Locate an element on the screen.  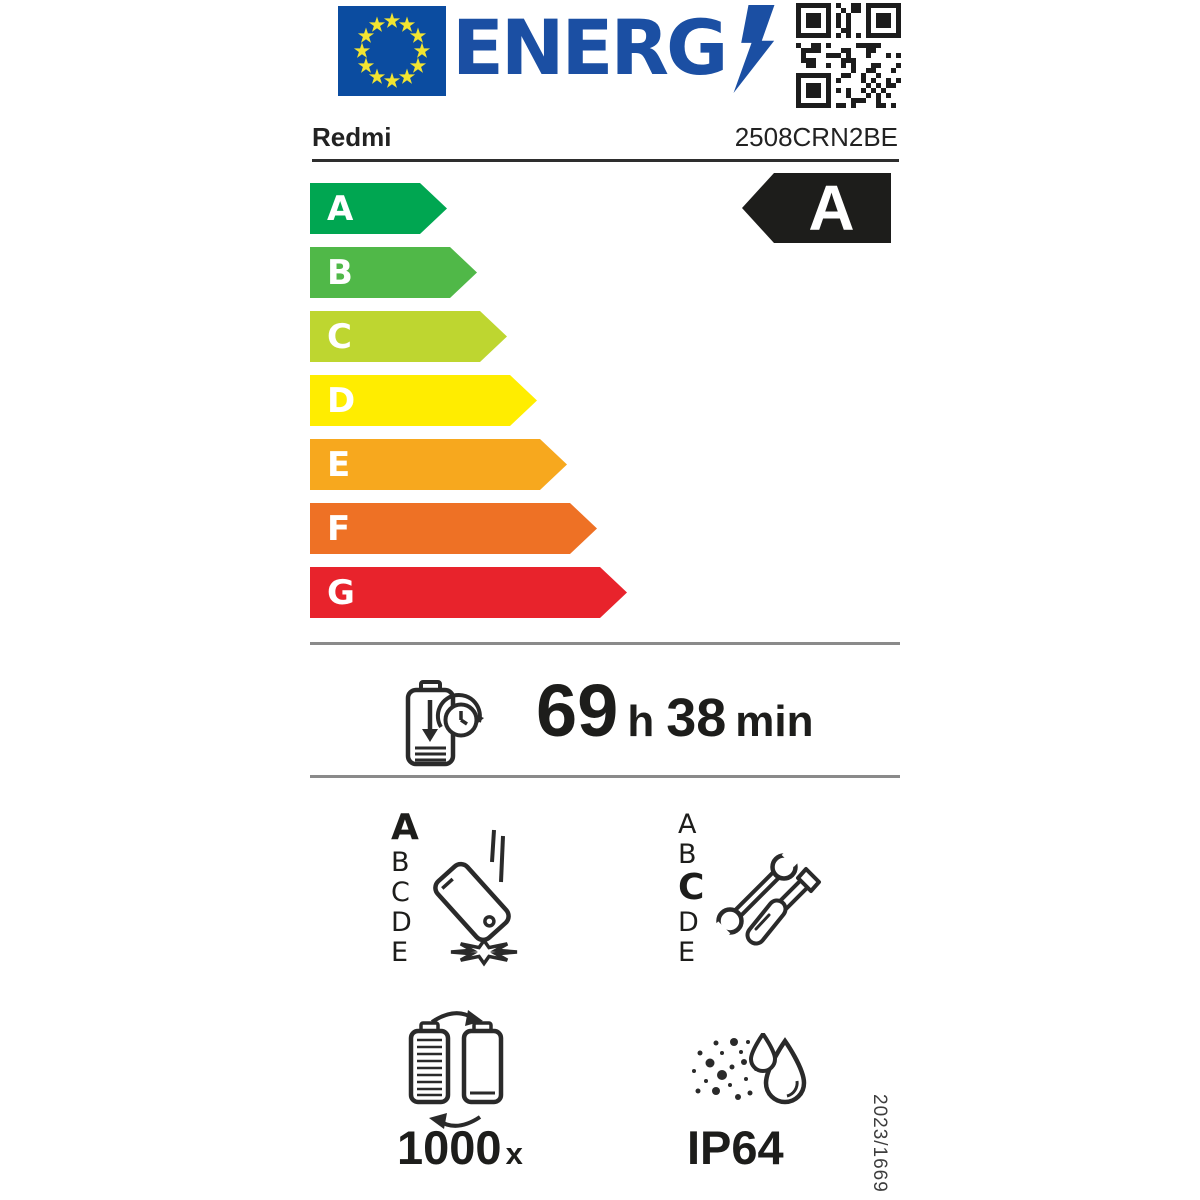
repairability-class-c-selected: C is located at coordinates (691, 887).